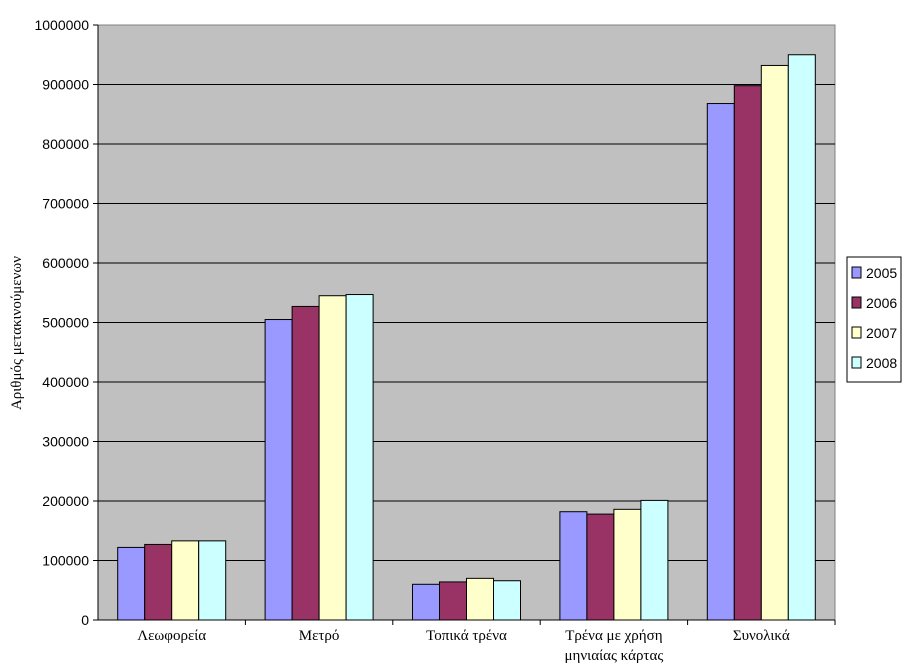 This screenshot has height=667, width=903. I want to click on y-tick-label: 700000, so click(65, 204).